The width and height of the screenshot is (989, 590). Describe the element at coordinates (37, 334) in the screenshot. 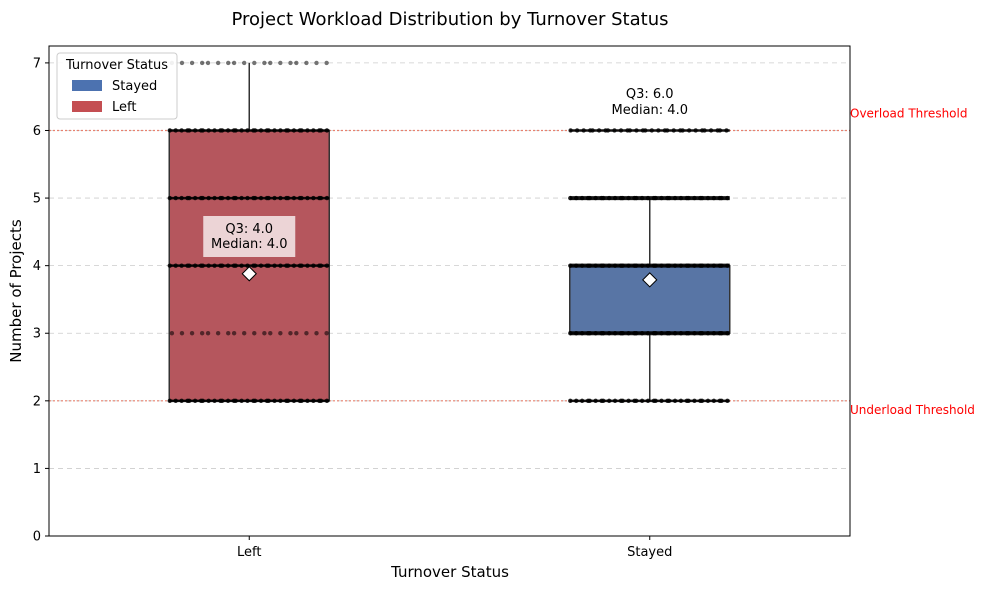

I see `y-tick-label: 3` at that location.